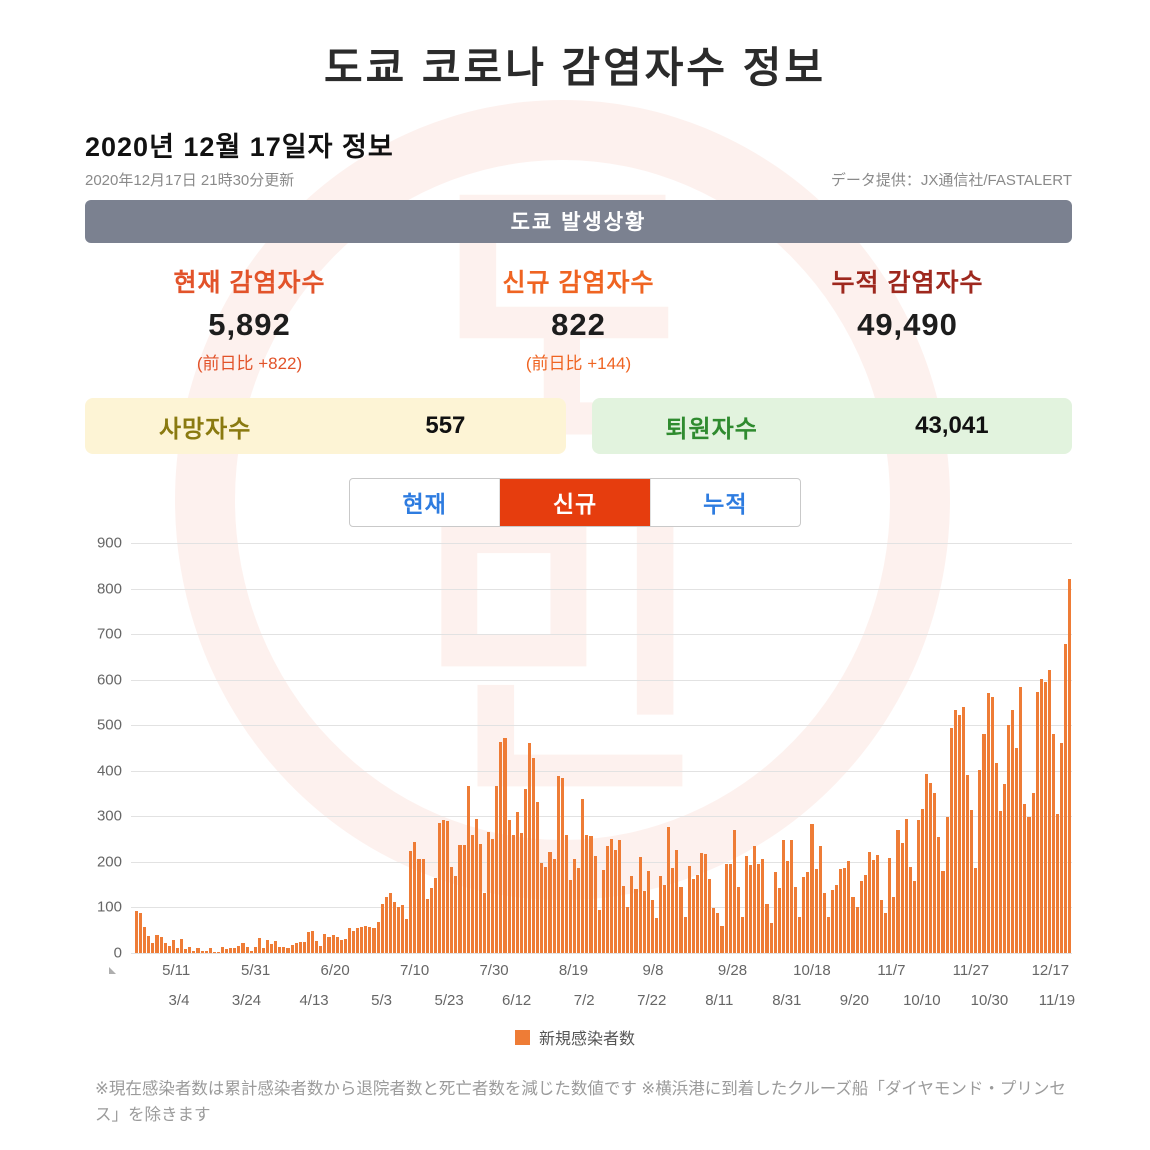 This screenshot has height=1150, width=1150. What do you see at coordinates (732, 970) in the screenshot?
I see `x-axis-tick-label: 9/28` at bounding box center [732, 970].